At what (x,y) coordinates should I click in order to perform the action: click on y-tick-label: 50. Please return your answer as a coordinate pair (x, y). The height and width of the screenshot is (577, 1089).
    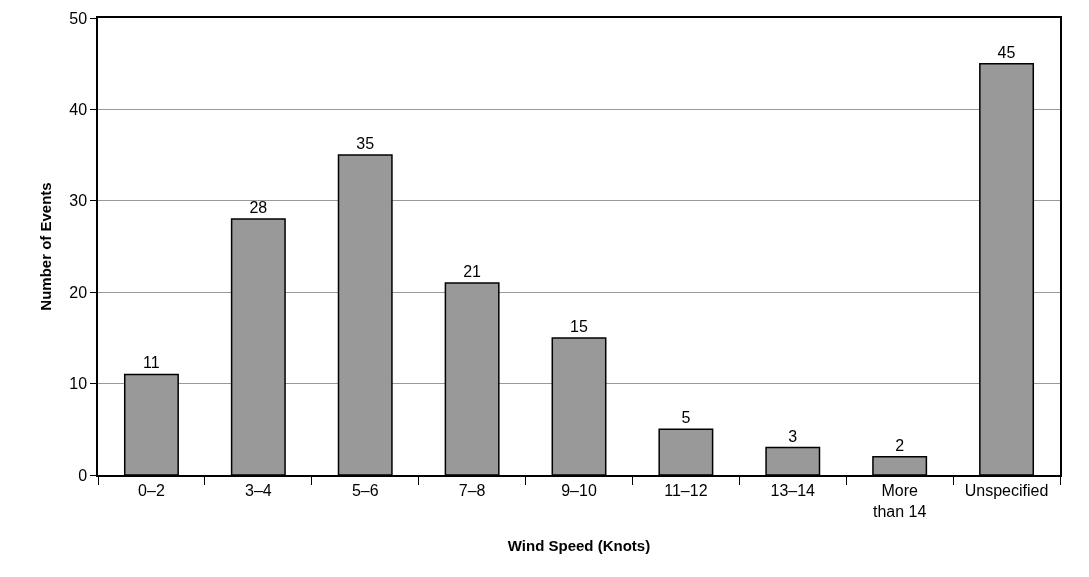
    Looking at the image, I should click on (78, 18).